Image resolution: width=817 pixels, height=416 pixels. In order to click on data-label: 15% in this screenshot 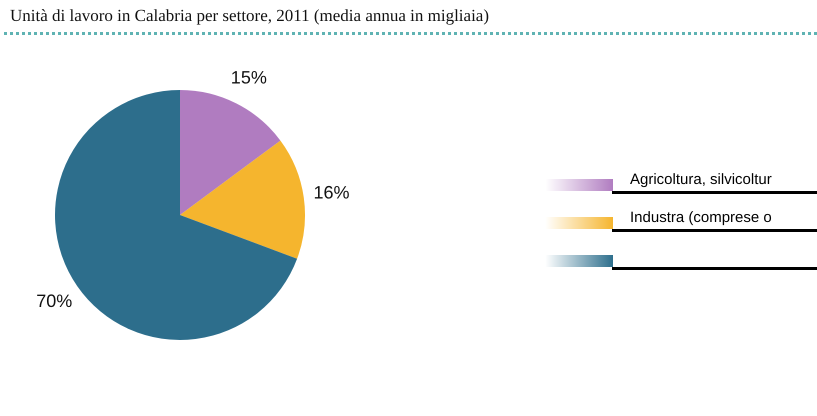, I will do `click(248, 77)`.